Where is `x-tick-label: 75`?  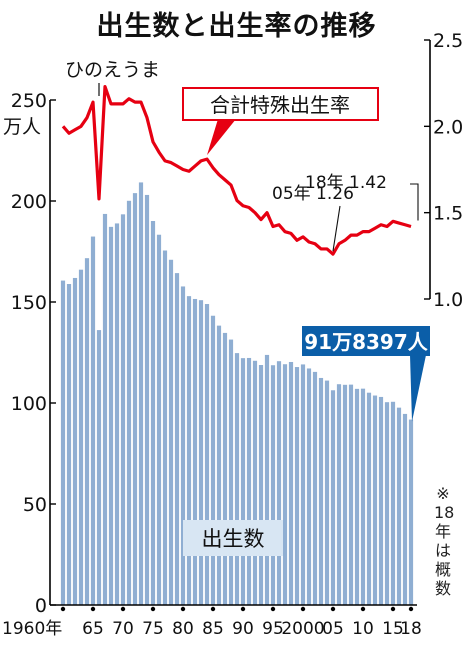
x-tick-label: 75 is located at coordinates (153, 629).